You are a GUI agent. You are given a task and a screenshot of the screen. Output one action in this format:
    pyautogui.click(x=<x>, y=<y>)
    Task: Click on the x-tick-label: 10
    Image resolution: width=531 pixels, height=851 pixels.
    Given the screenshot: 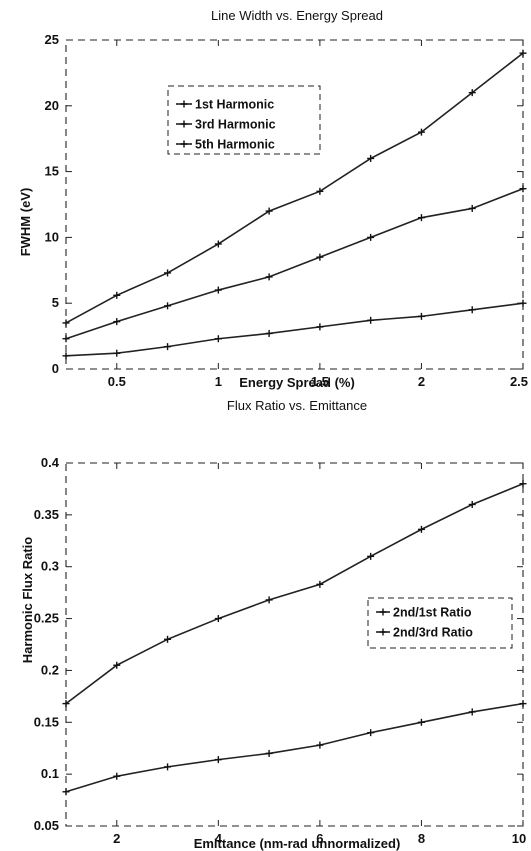 What is the action you would take?
    pyautogui.click(x=519, y=838)
    